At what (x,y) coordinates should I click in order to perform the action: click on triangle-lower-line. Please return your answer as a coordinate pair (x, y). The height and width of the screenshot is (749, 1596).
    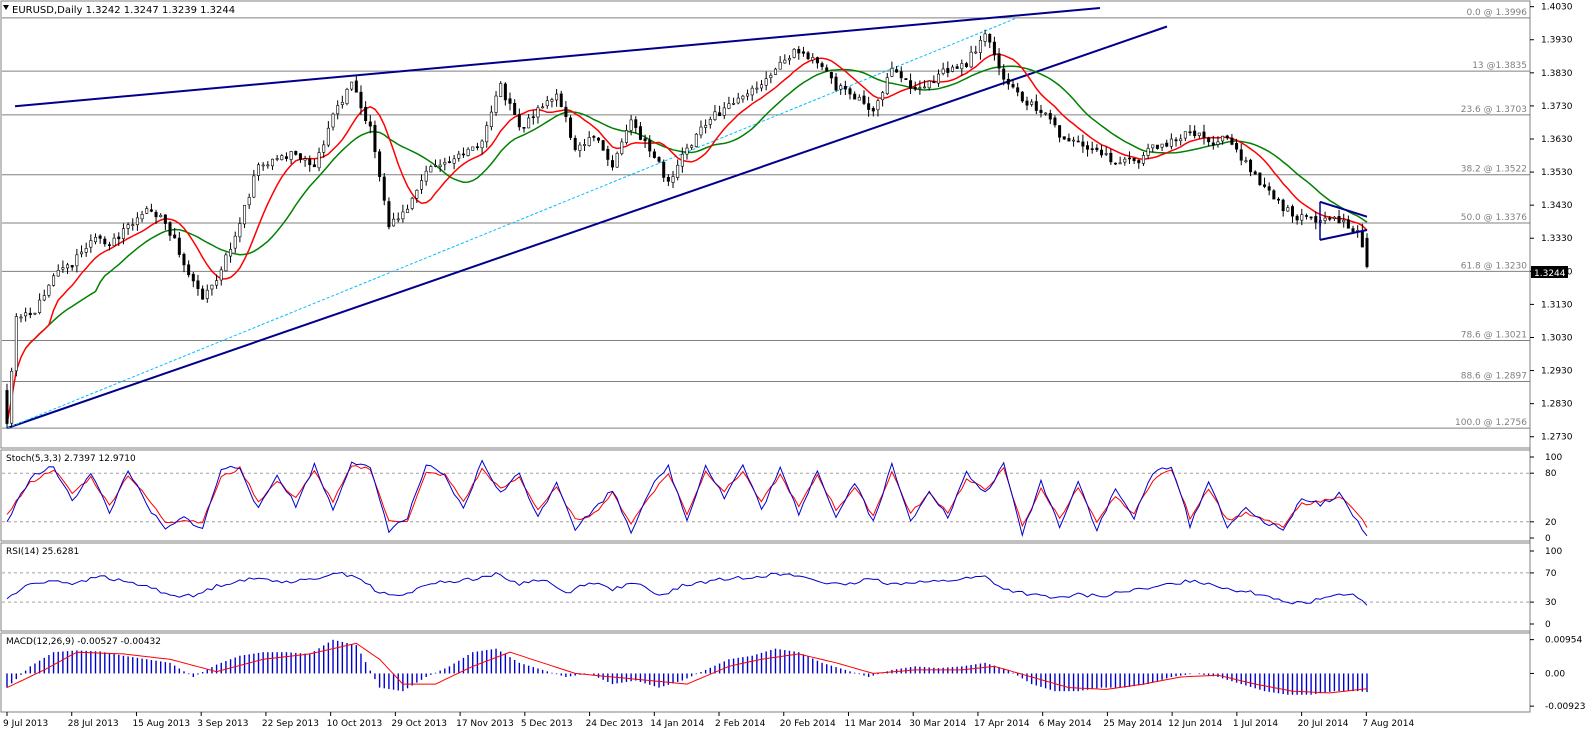
    Looking at the image, I should click on (1343, 234).